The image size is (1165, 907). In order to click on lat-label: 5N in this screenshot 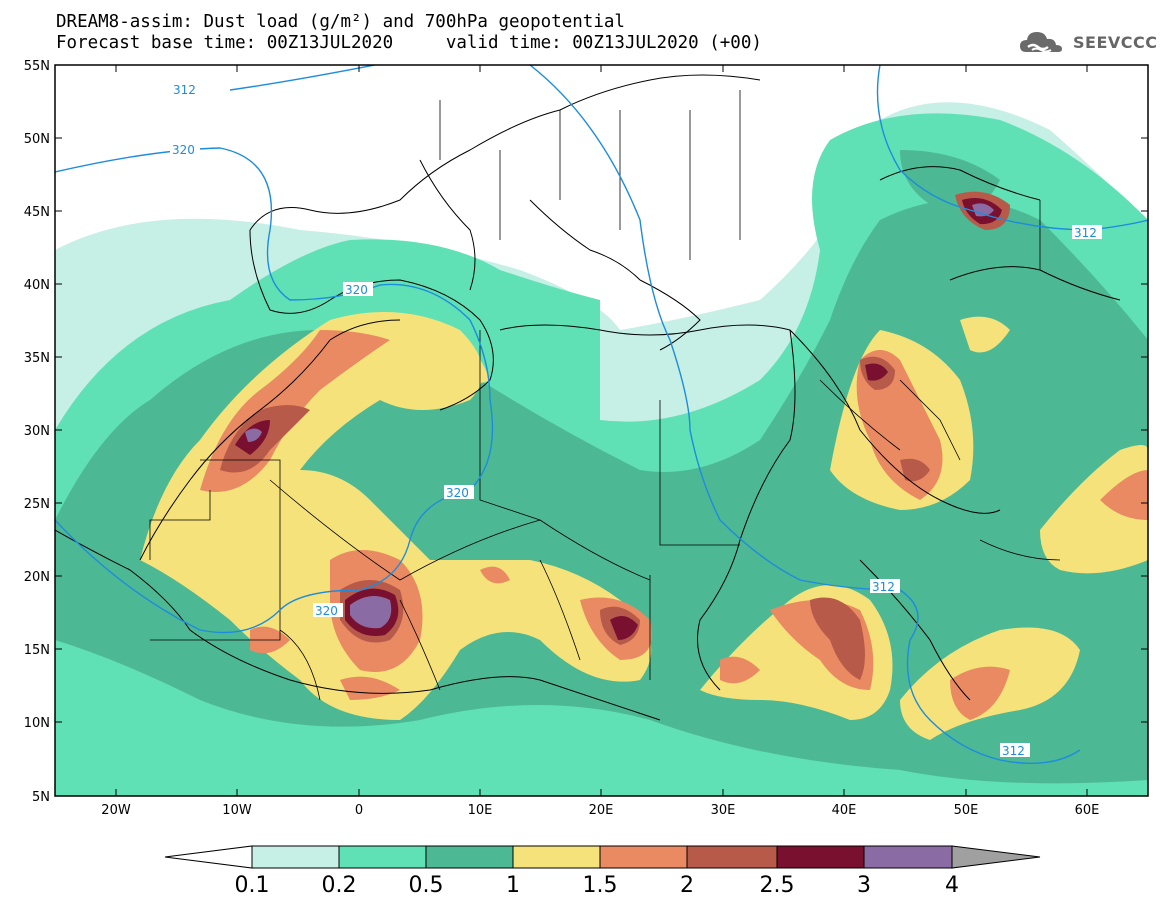, I will do `click(41, 797)`.